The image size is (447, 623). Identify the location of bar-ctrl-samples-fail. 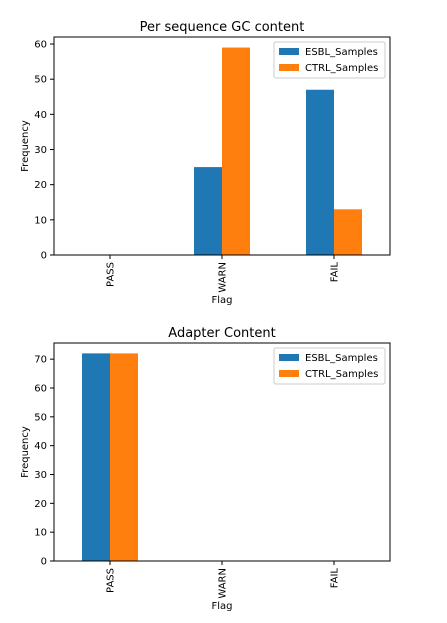
(348, 232).